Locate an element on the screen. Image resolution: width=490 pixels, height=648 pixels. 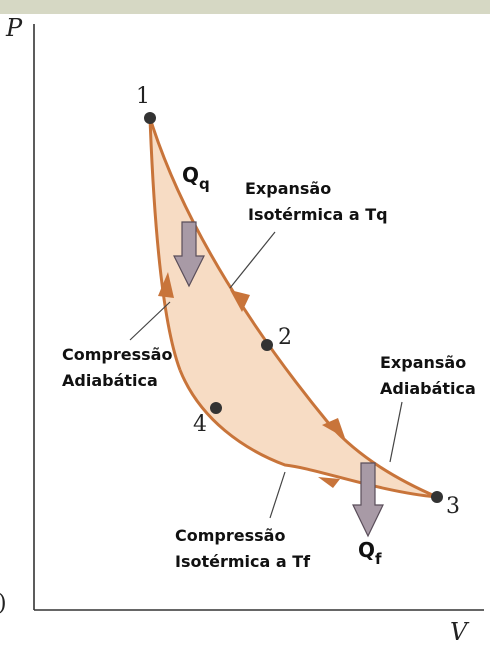
arrowhead-expansion-b is located at coordinates (333, 428).